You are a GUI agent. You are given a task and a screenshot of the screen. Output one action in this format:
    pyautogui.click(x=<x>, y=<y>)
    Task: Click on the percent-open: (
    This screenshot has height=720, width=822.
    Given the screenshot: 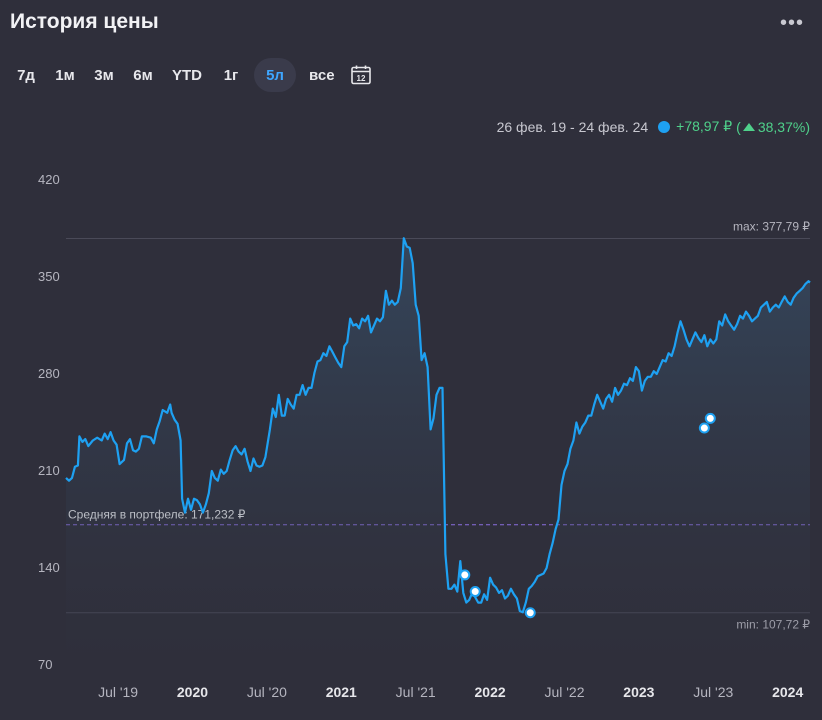 What is the action you would take?
    pyautogui.click(x=738, y=126)
    